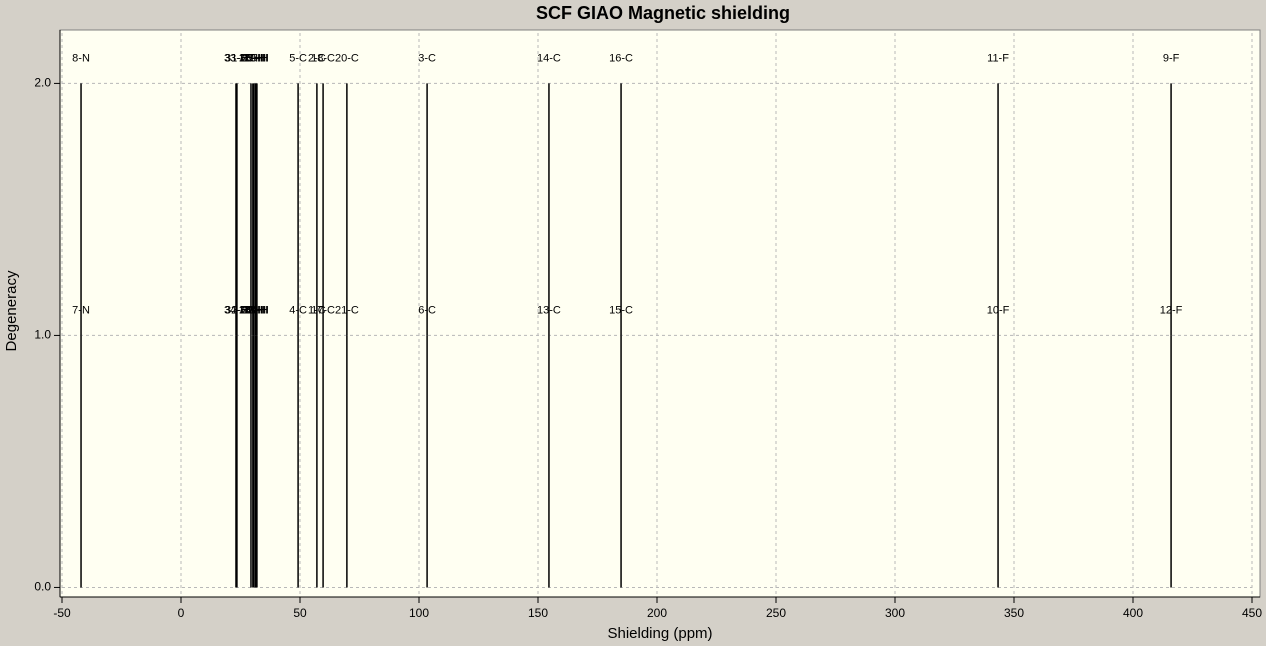  What do you see at coordinates (42, 83) in the screenshot?
I see `y-tick-label: 2.0` at bounding box center [42, 83].